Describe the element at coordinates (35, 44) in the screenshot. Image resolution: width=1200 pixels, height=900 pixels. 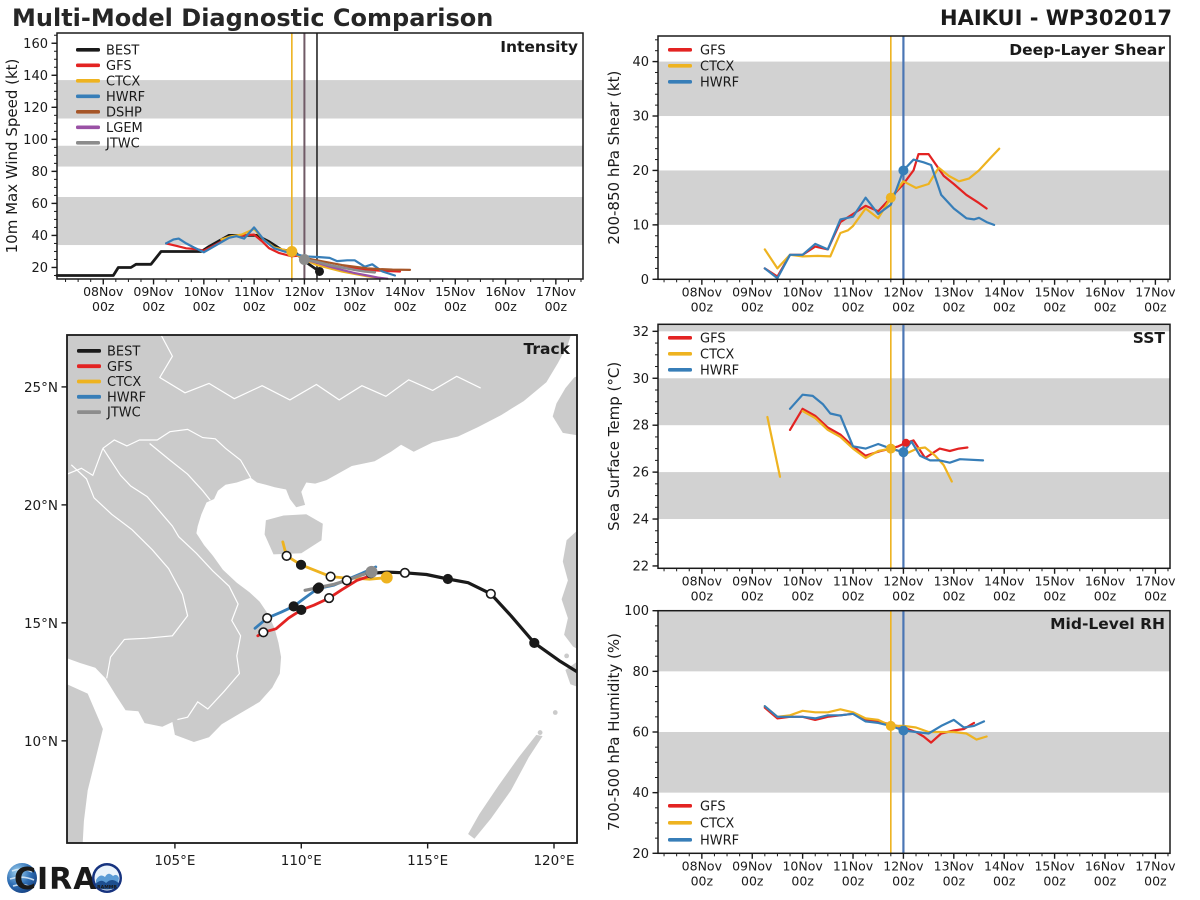
I see `intensity-y-tick-label: 160` at that location.